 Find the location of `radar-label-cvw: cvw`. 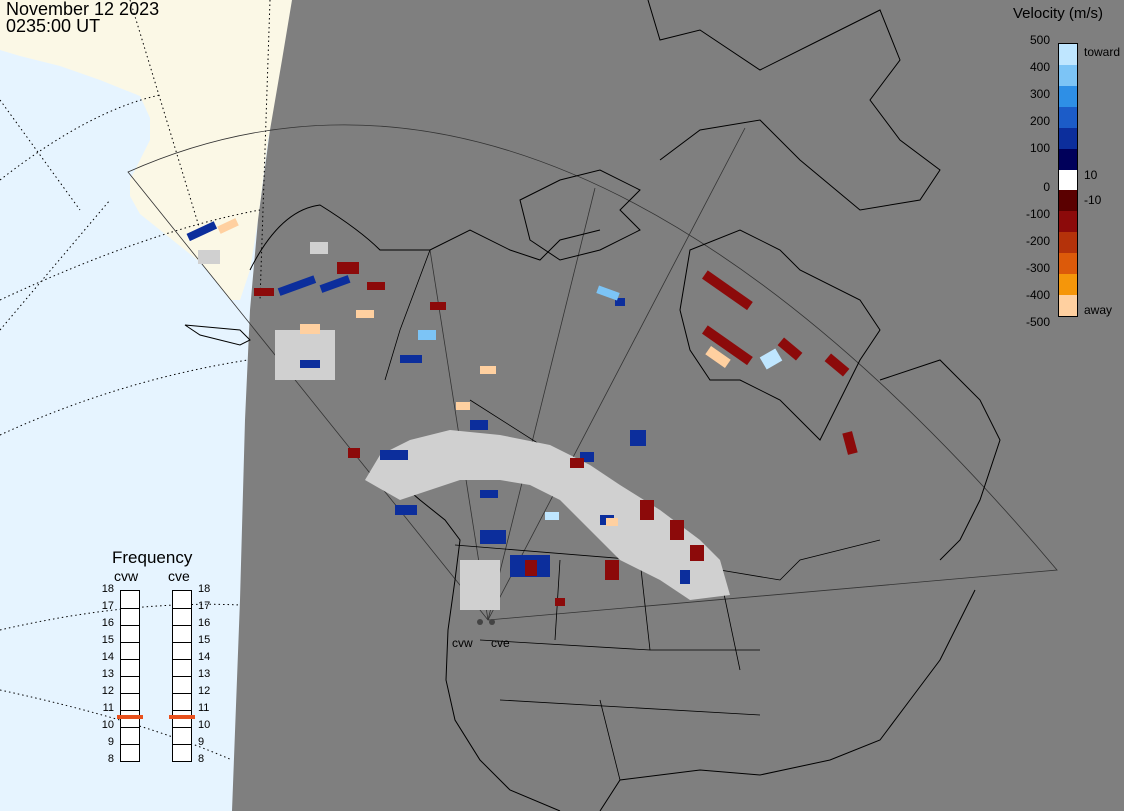

radar-label-cvw: cvw is located at coordinates (462, 643).